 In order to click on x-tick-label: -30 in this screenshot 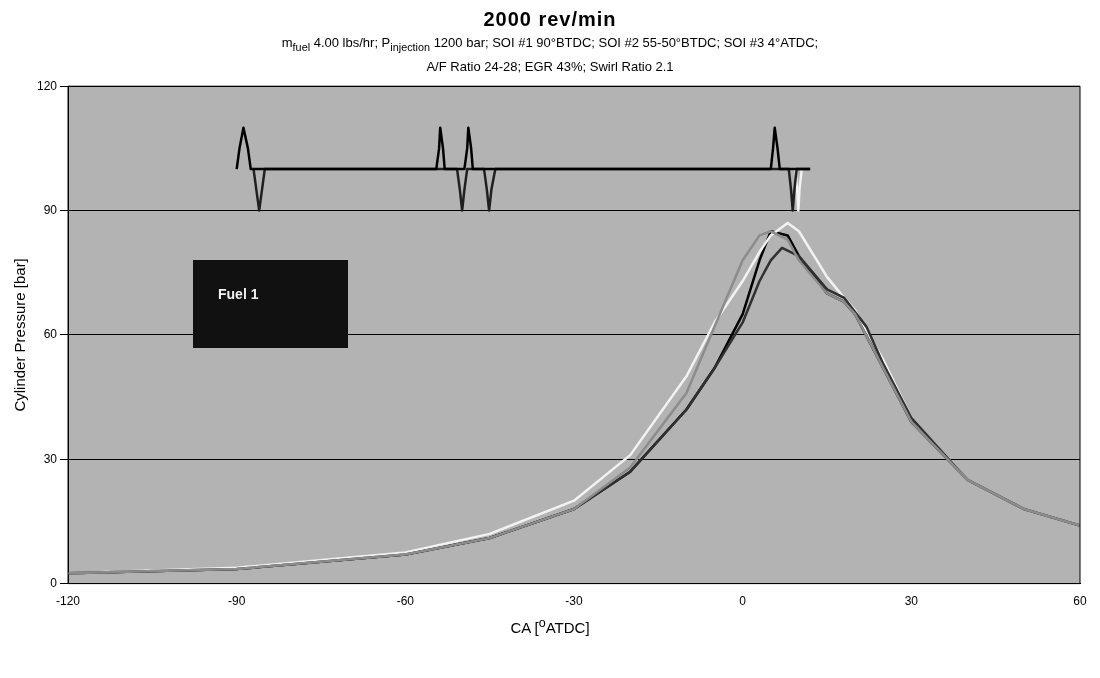, I will do `click(574, 600)`.